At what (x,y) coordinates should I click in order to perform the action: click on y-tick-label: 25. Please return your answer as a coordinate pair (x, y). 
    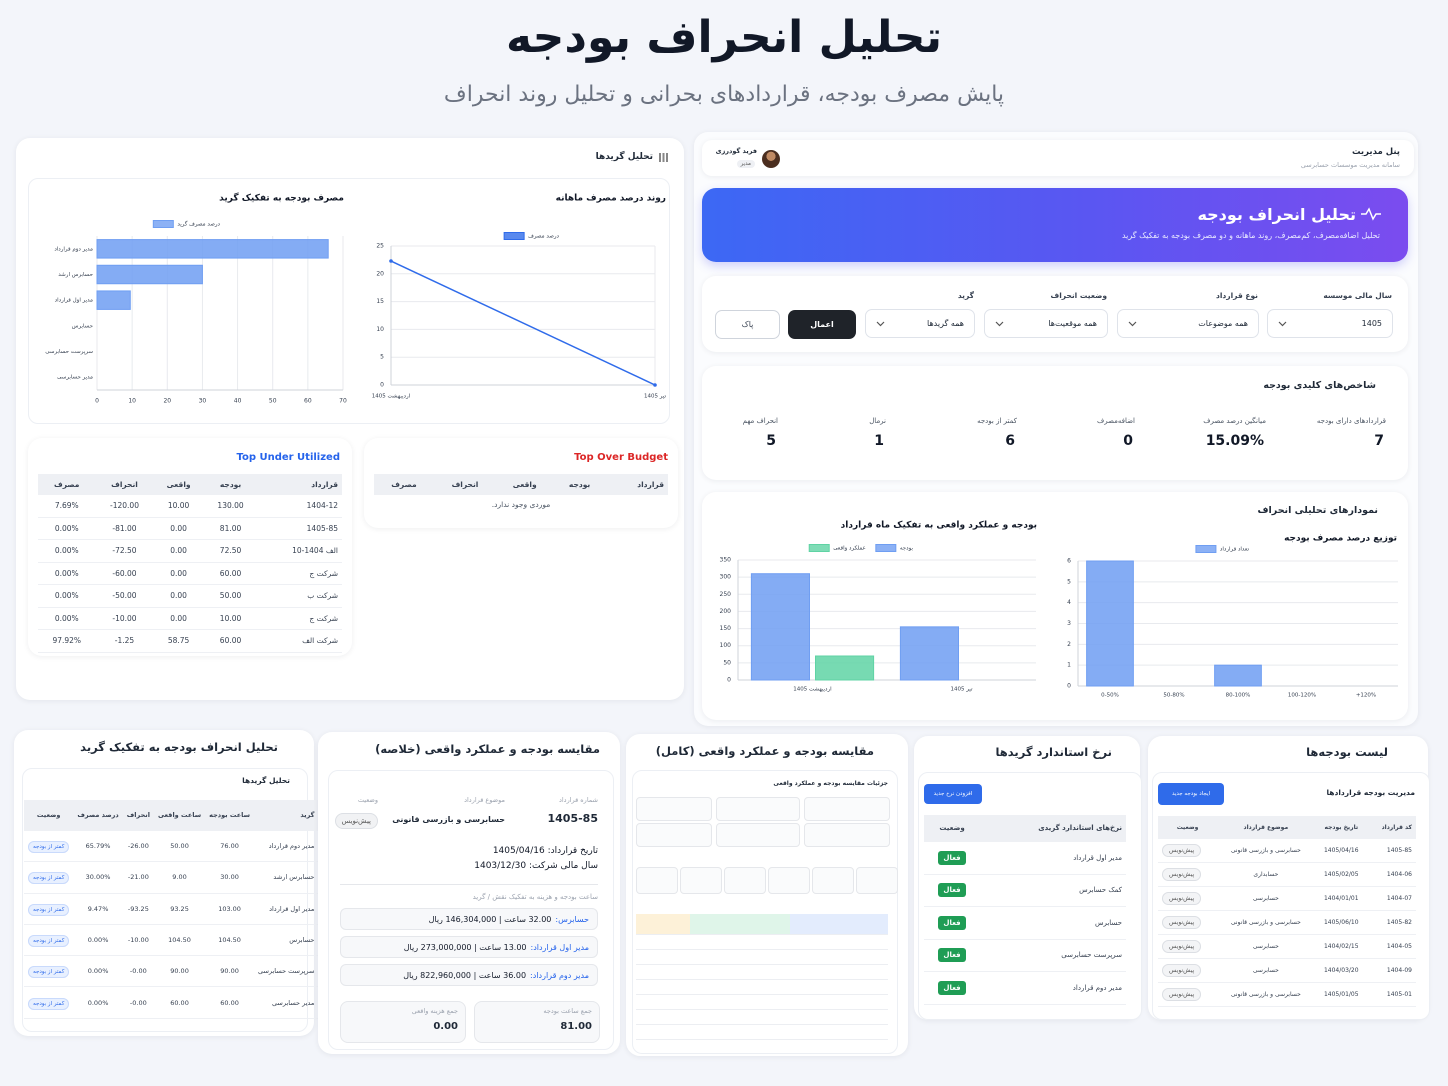
    Looking at the image, I should click on (380, 246).